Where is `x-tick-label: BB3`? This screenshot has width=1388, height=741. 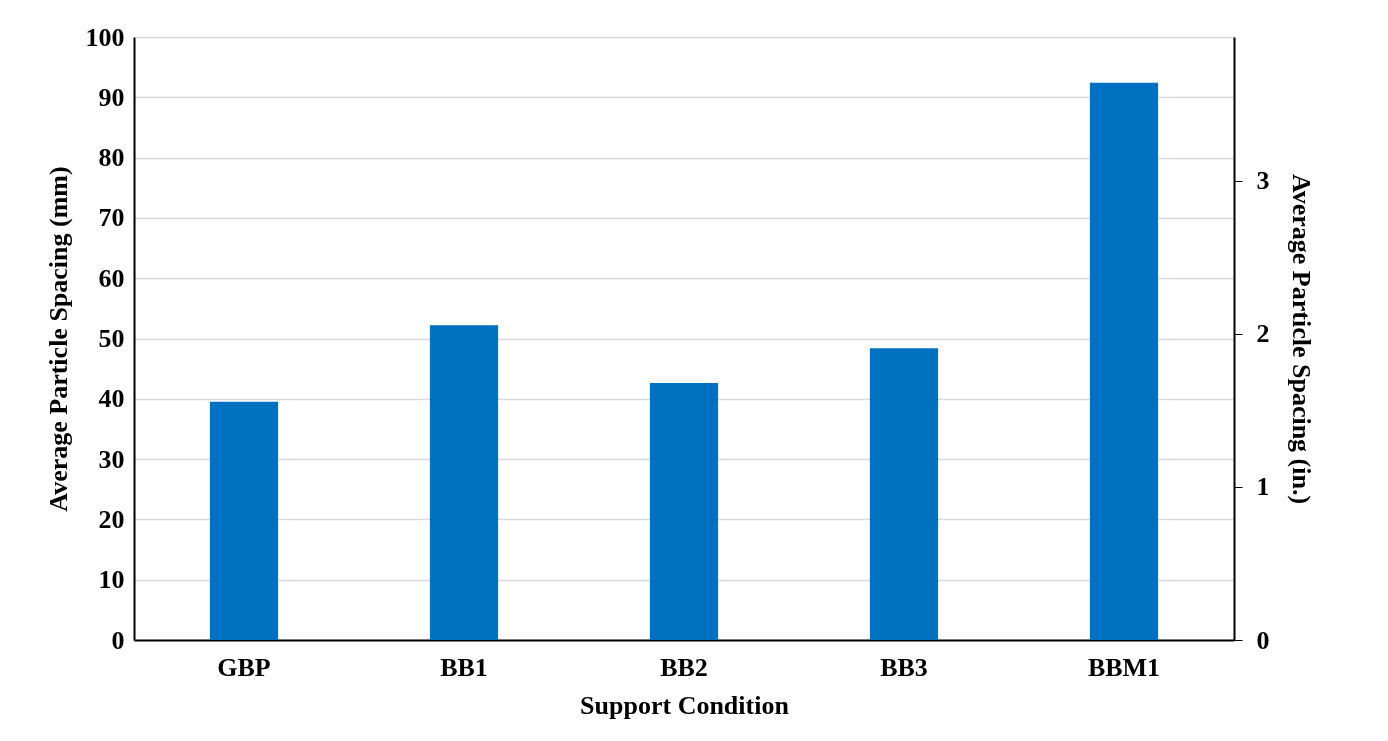
x-tick-label: BB3 is located at coordinates (904, 667).